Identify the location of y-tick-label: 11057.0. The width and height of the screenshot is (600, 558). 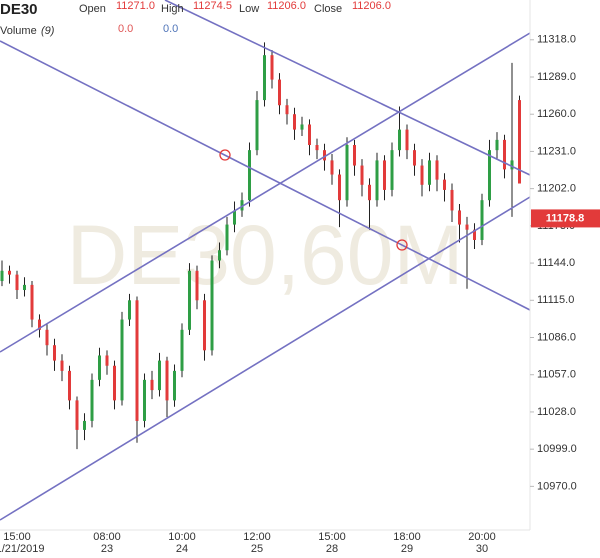
(556, 375).